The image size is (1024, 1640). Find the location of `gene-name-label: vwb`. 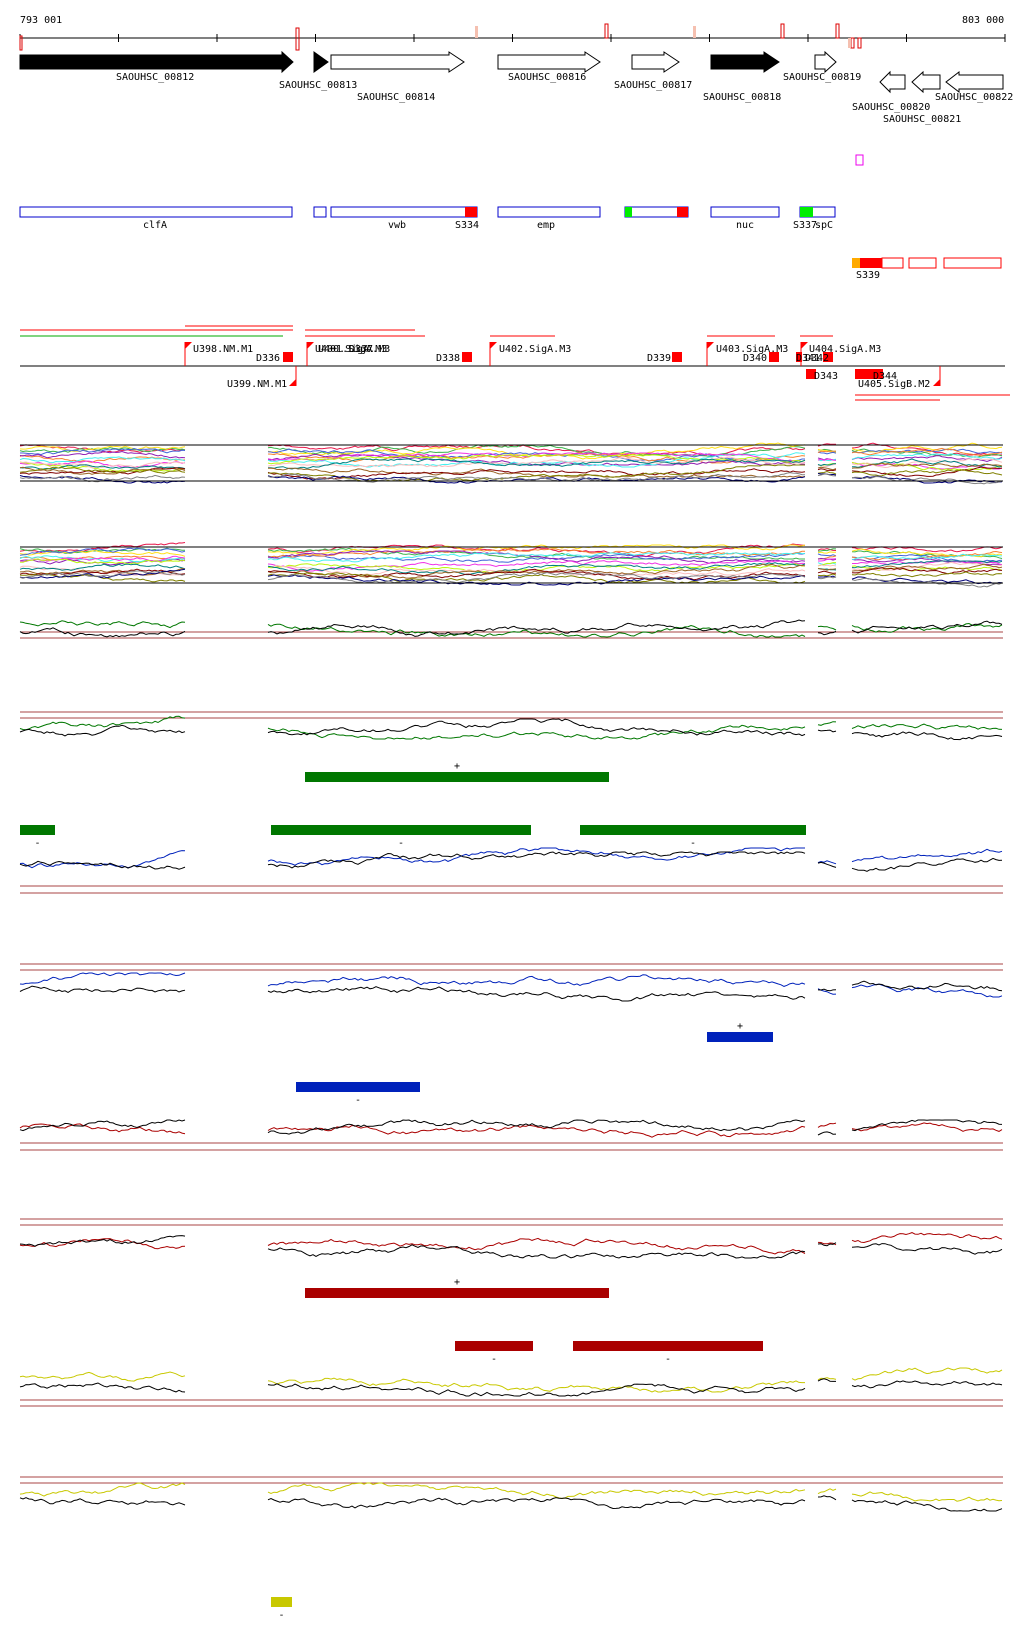

gene-name-label: vwb is located at coordinates (397, 225).